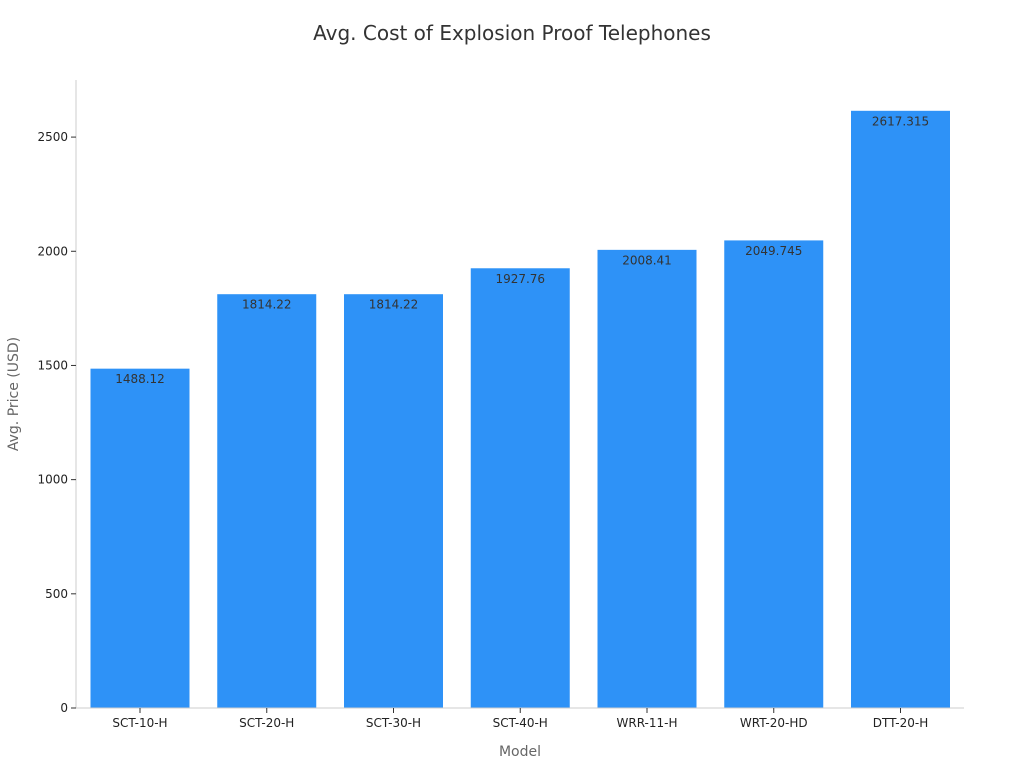 Image resolution: width=1024 pixels, height=768 pixels. I want to click on y-tick-label: 500, so click(56, 594).